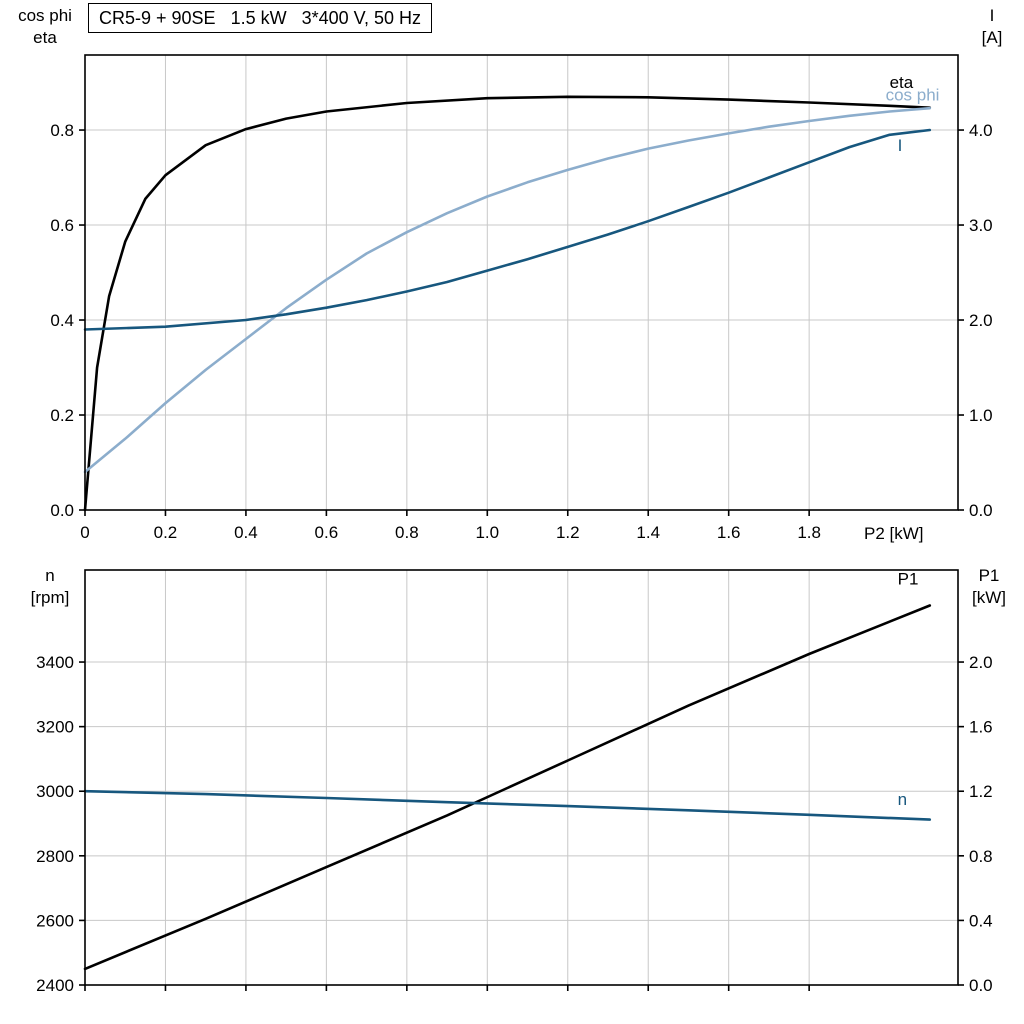  Describe the element at coordinates (246, 532) in the screenshot. I see `x-tick-label: 0.4` at that location.